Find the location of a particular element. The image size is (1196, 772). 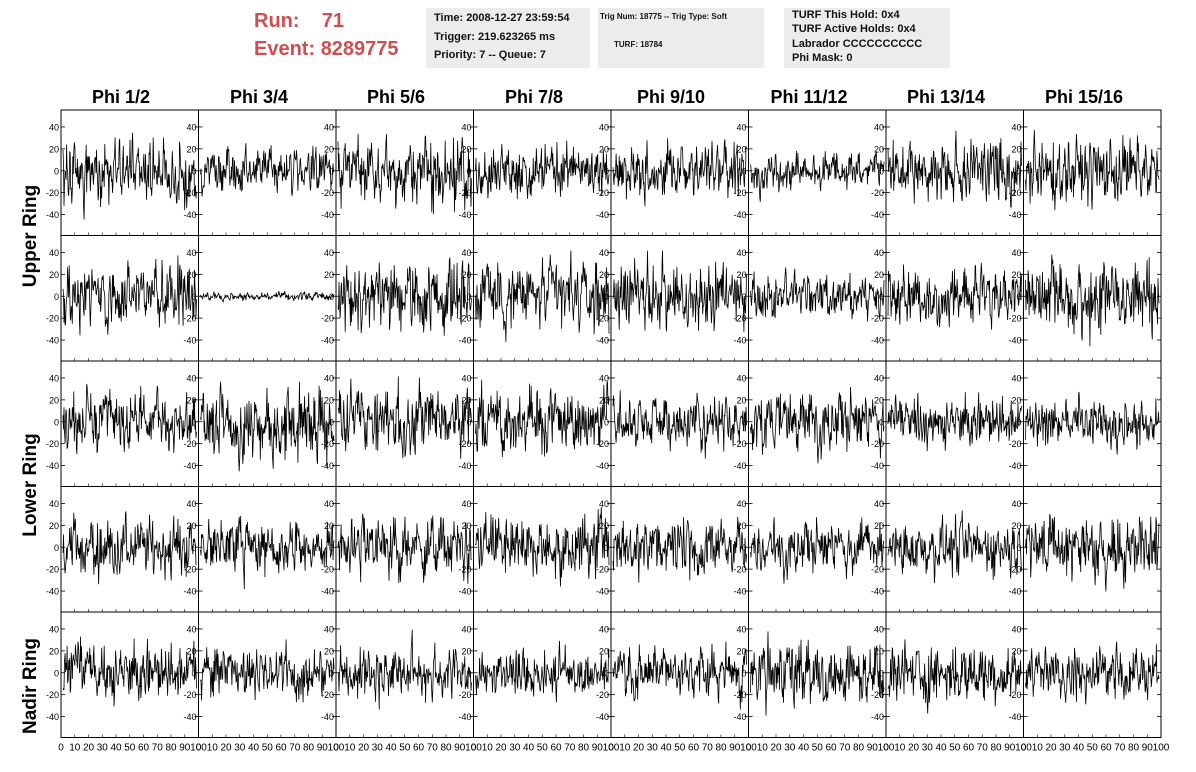

xtick-label-c0-0: 0 is located at coordinates (61, 748).